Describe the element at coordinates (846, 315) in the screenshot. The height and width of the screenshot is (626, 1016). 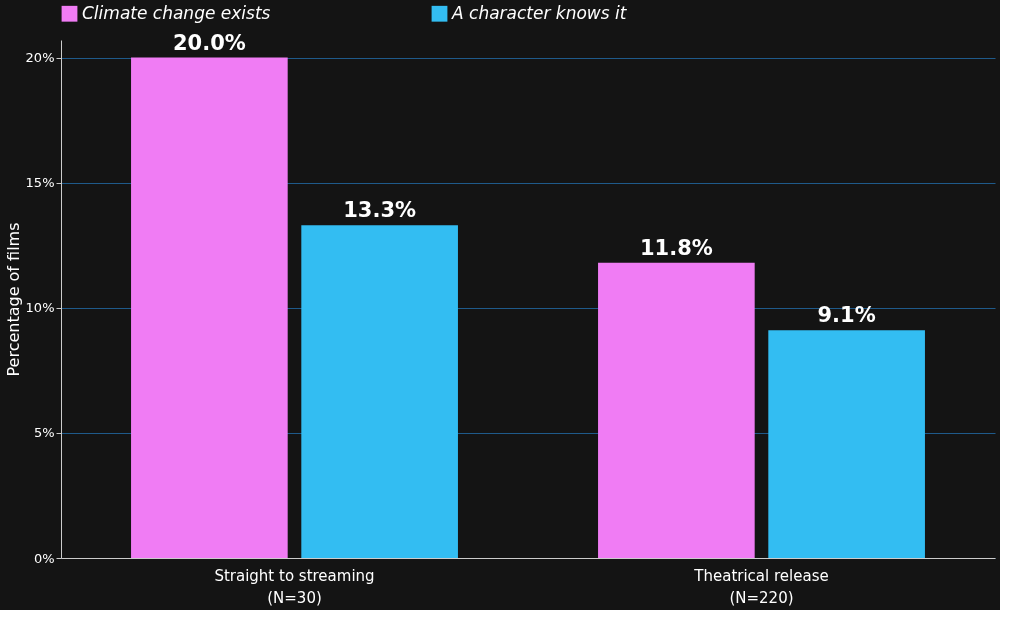
I see `data-label: 9.1%` at that location.